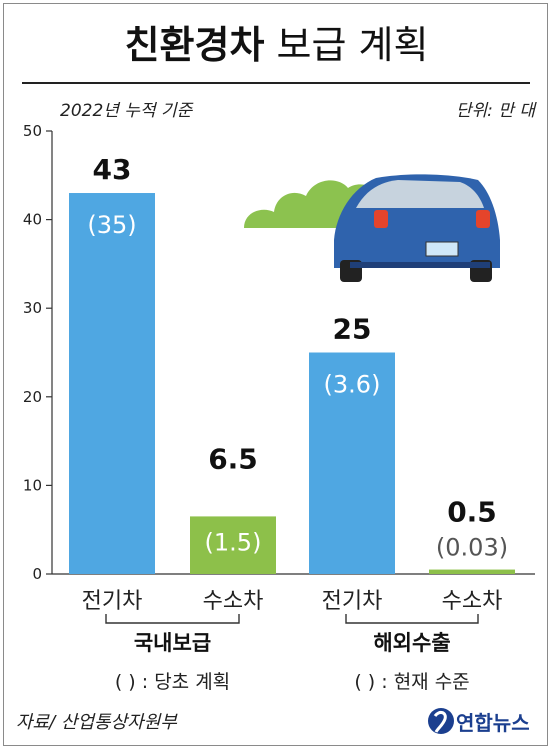 The width and height of the screenshot is (553, 751). What do you see at coordinates (420, 194) in the screenshot?
I see `car-rear-window` at bounding box center [420, 194].